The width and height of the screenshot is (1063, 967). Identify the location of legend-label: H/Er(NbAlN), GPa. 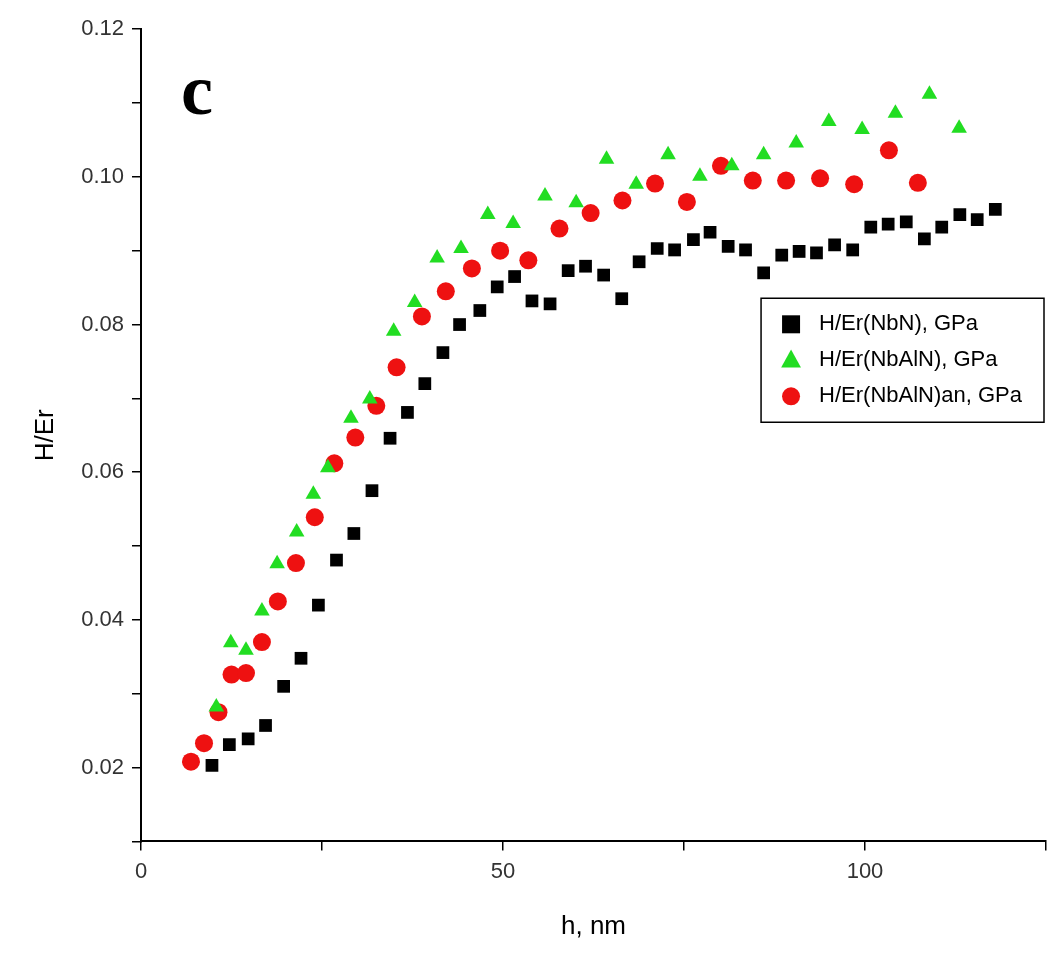
(909, 359).